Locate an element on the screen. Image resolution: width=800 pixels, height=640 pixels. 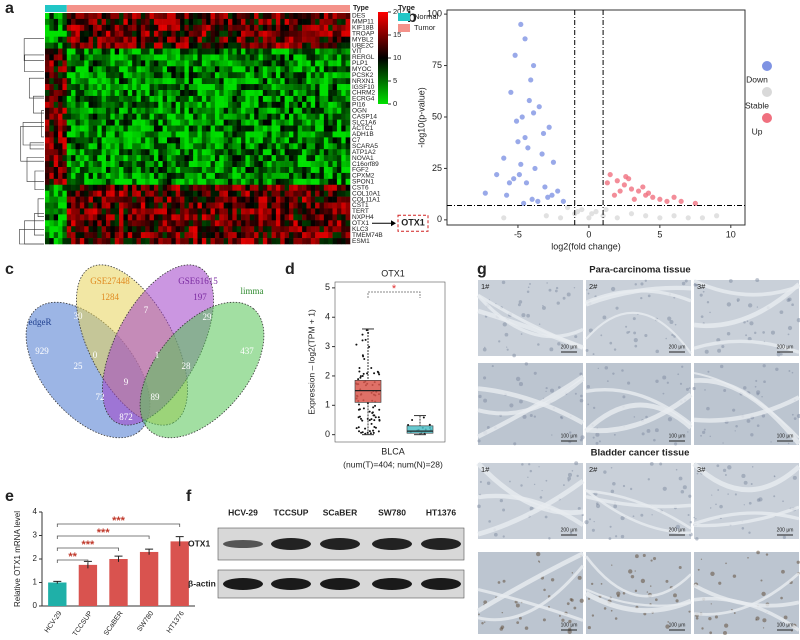
gene-label: MYBL2 is located at coordinates (363, 39).